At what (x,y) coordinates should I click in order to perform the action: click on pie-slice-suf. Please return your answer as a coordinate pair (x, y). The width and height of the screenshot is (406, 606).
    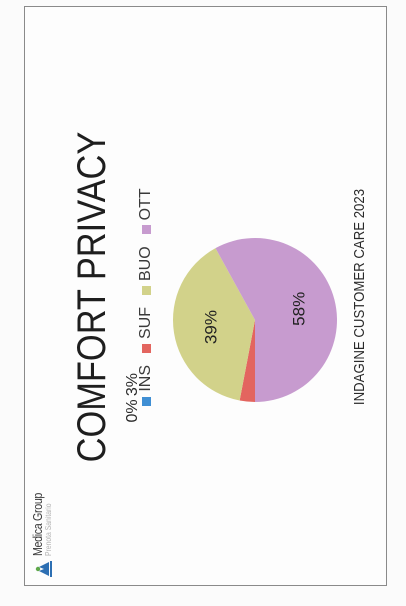
    Looking at the image, I should click on (247, 361).